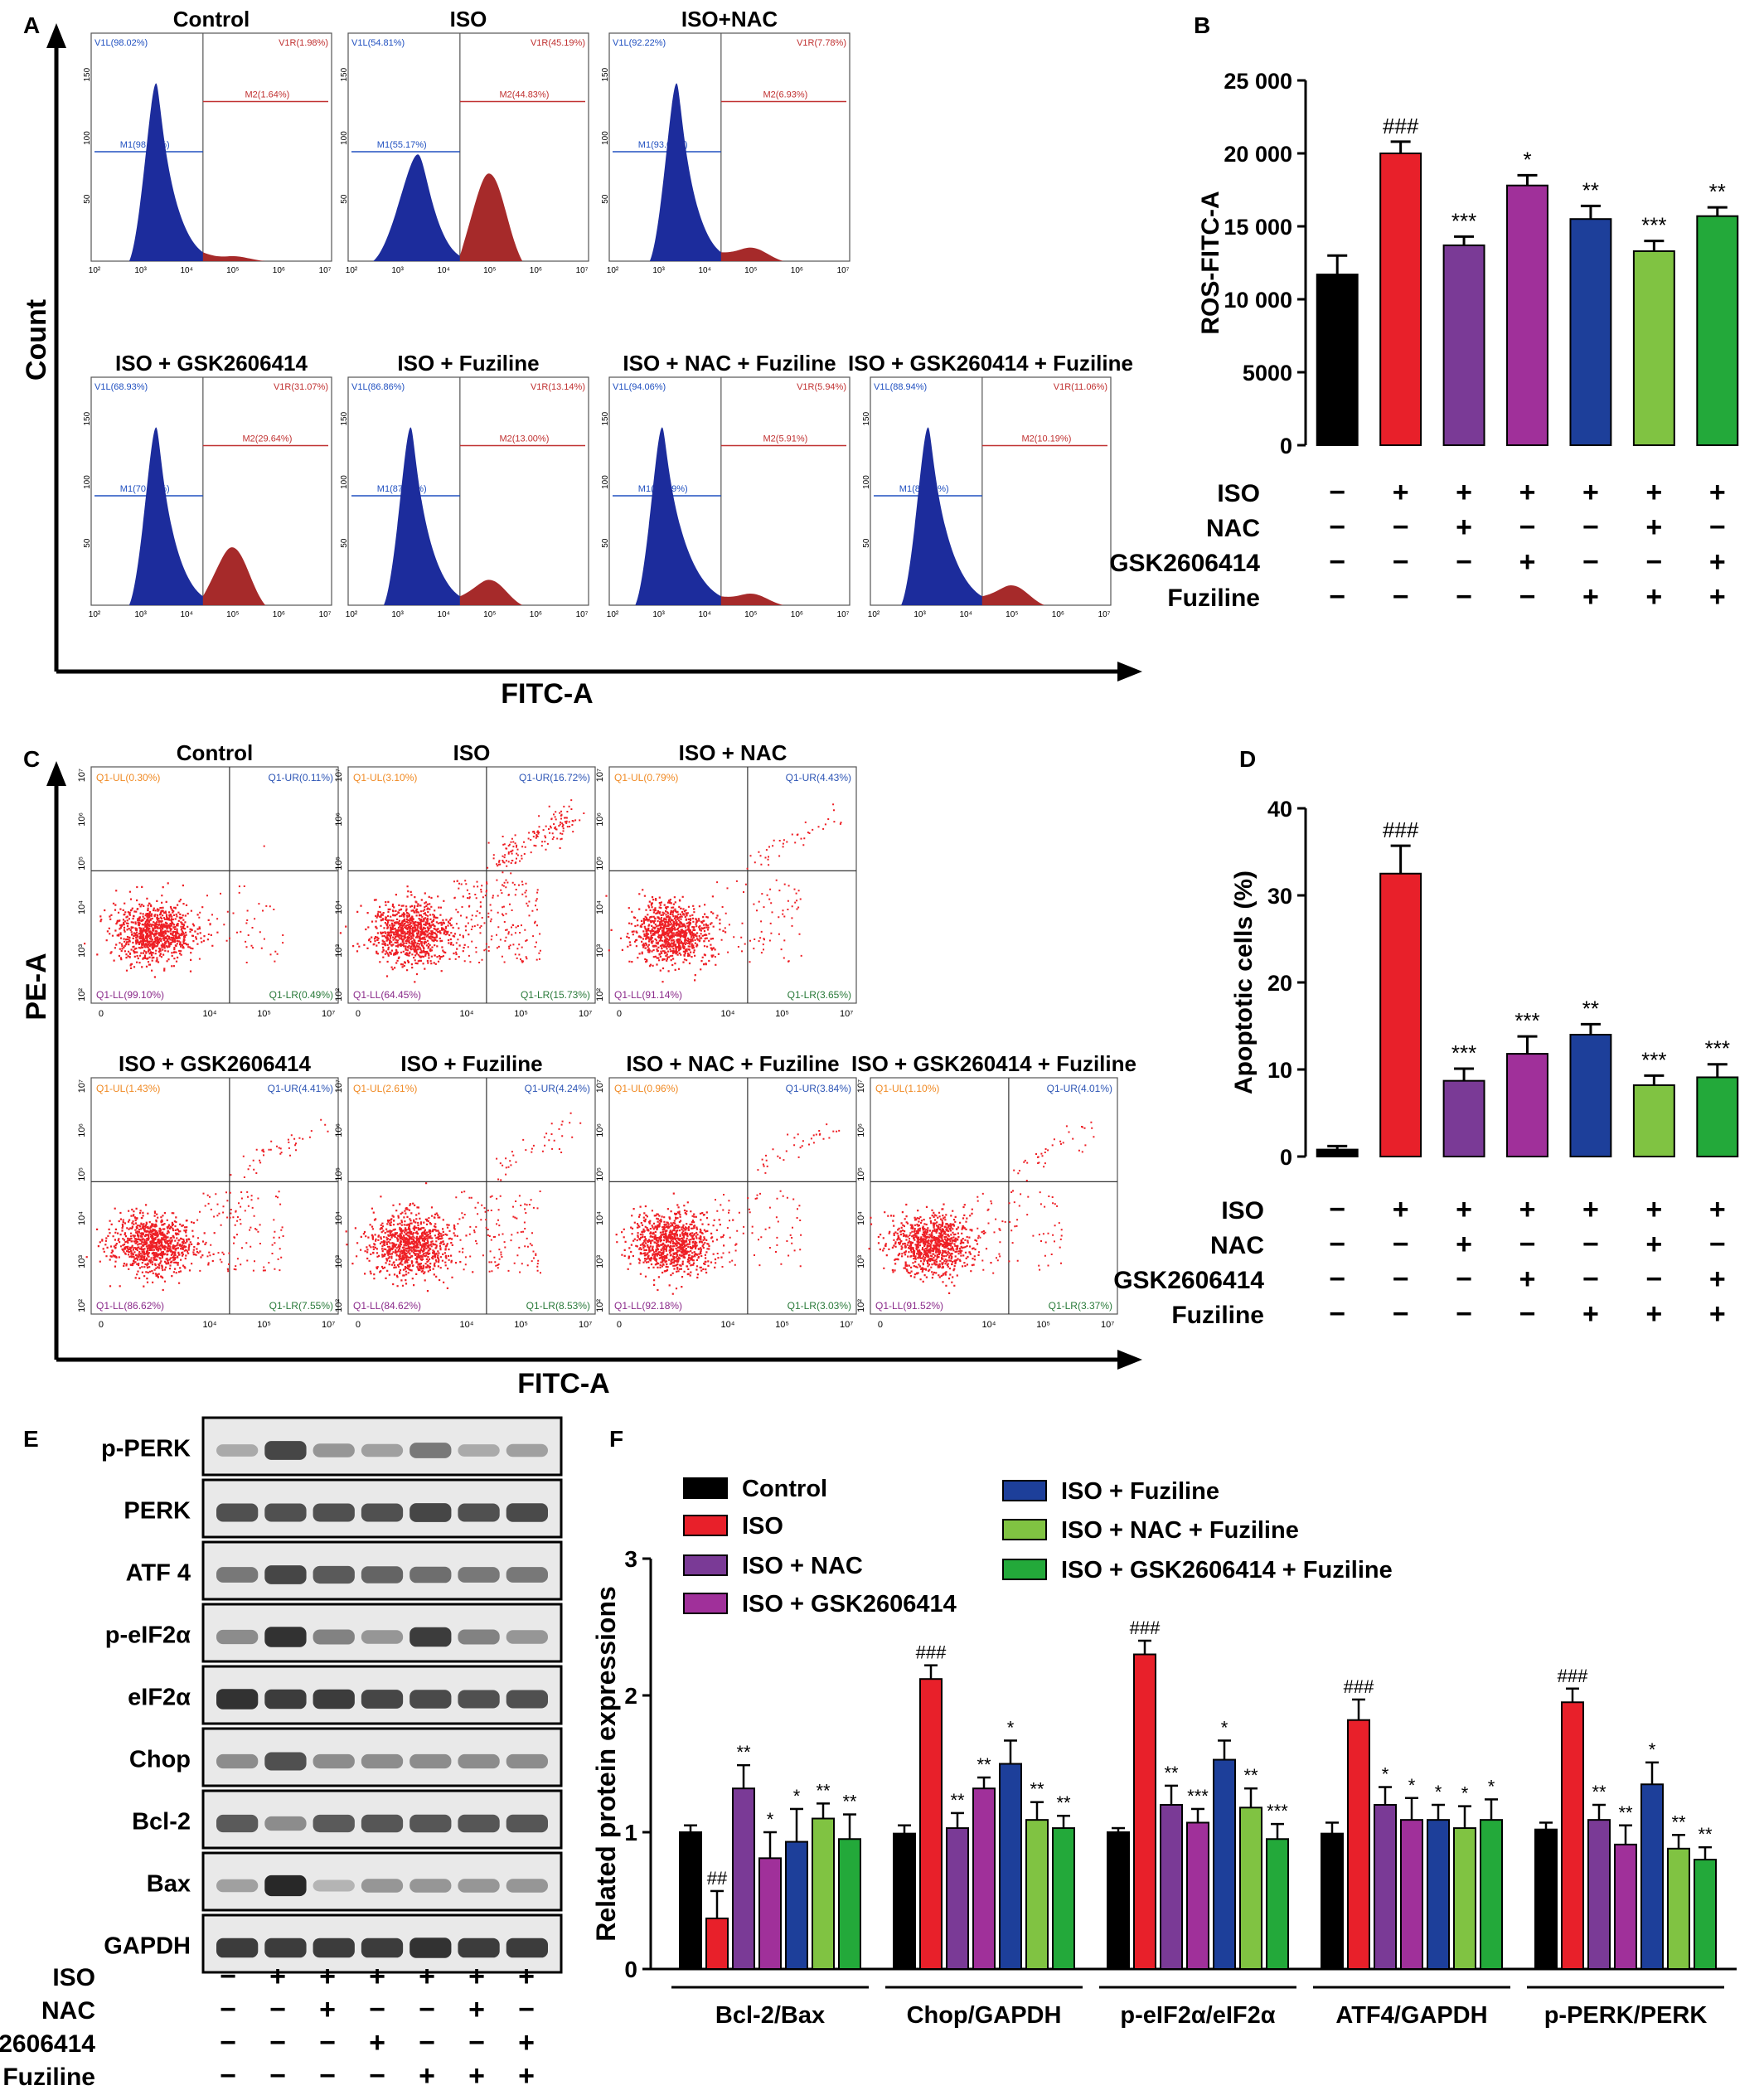 The height and width of the screenshot is (2100, 1764). I want to click on hist-v1r-label: V1R(45.19%), so click(558, 43).